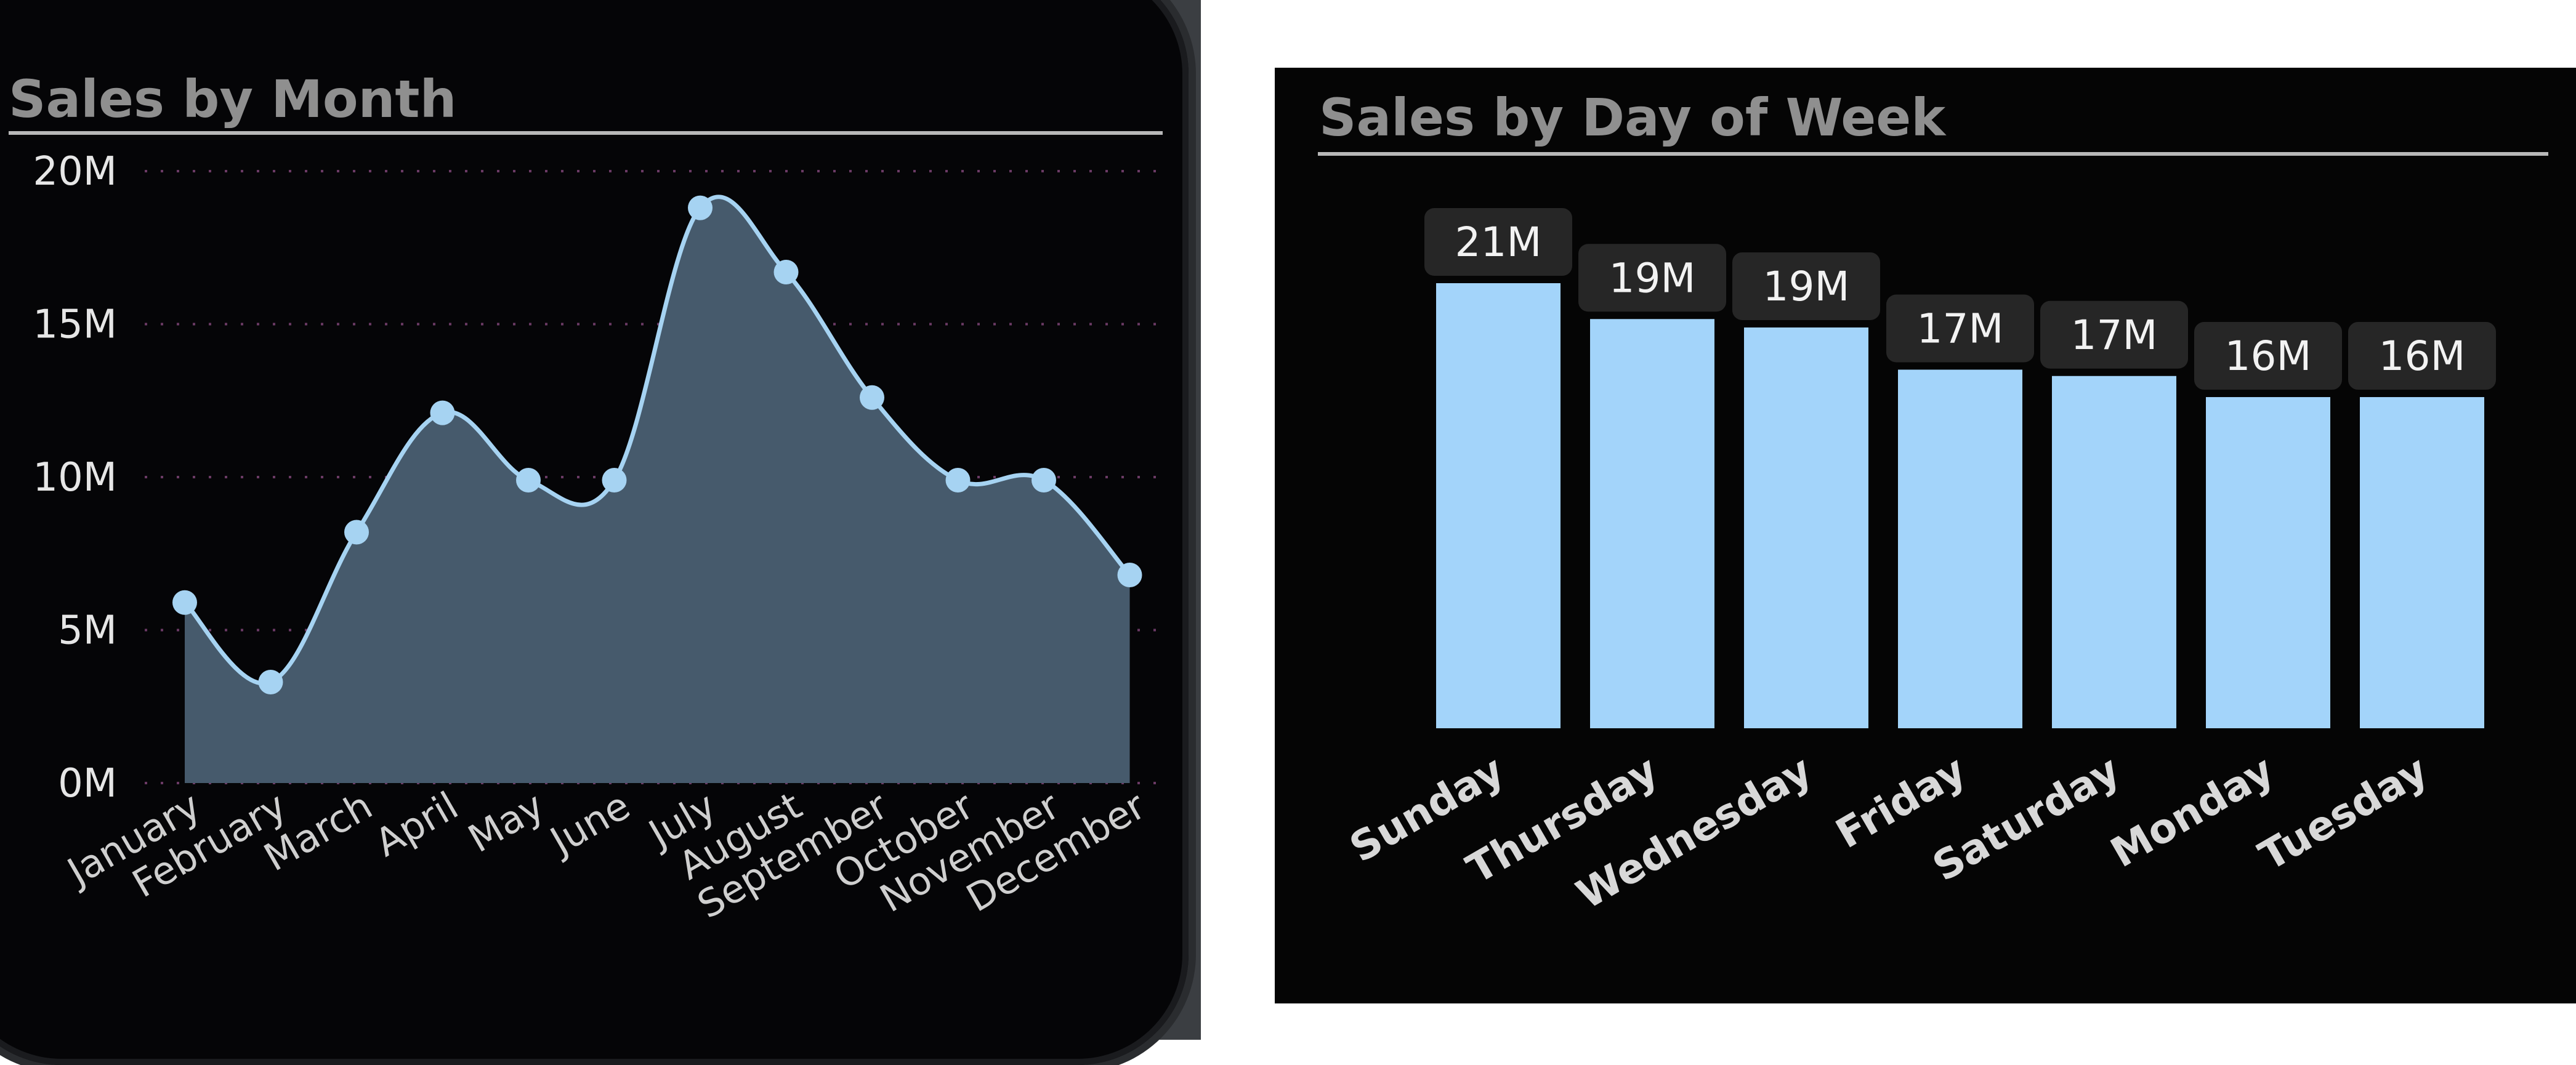 The image size is (2576, 1065). I want to click on y-tick-label: 15M, so click(75, 325).